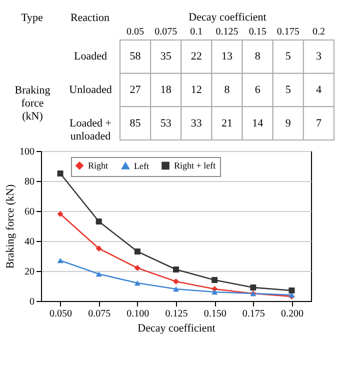 The width and height of the screenshot is (340, 386). Describe the element at coordinates (196, 56) in the screenshot. I see `data-label: 22` at that location.